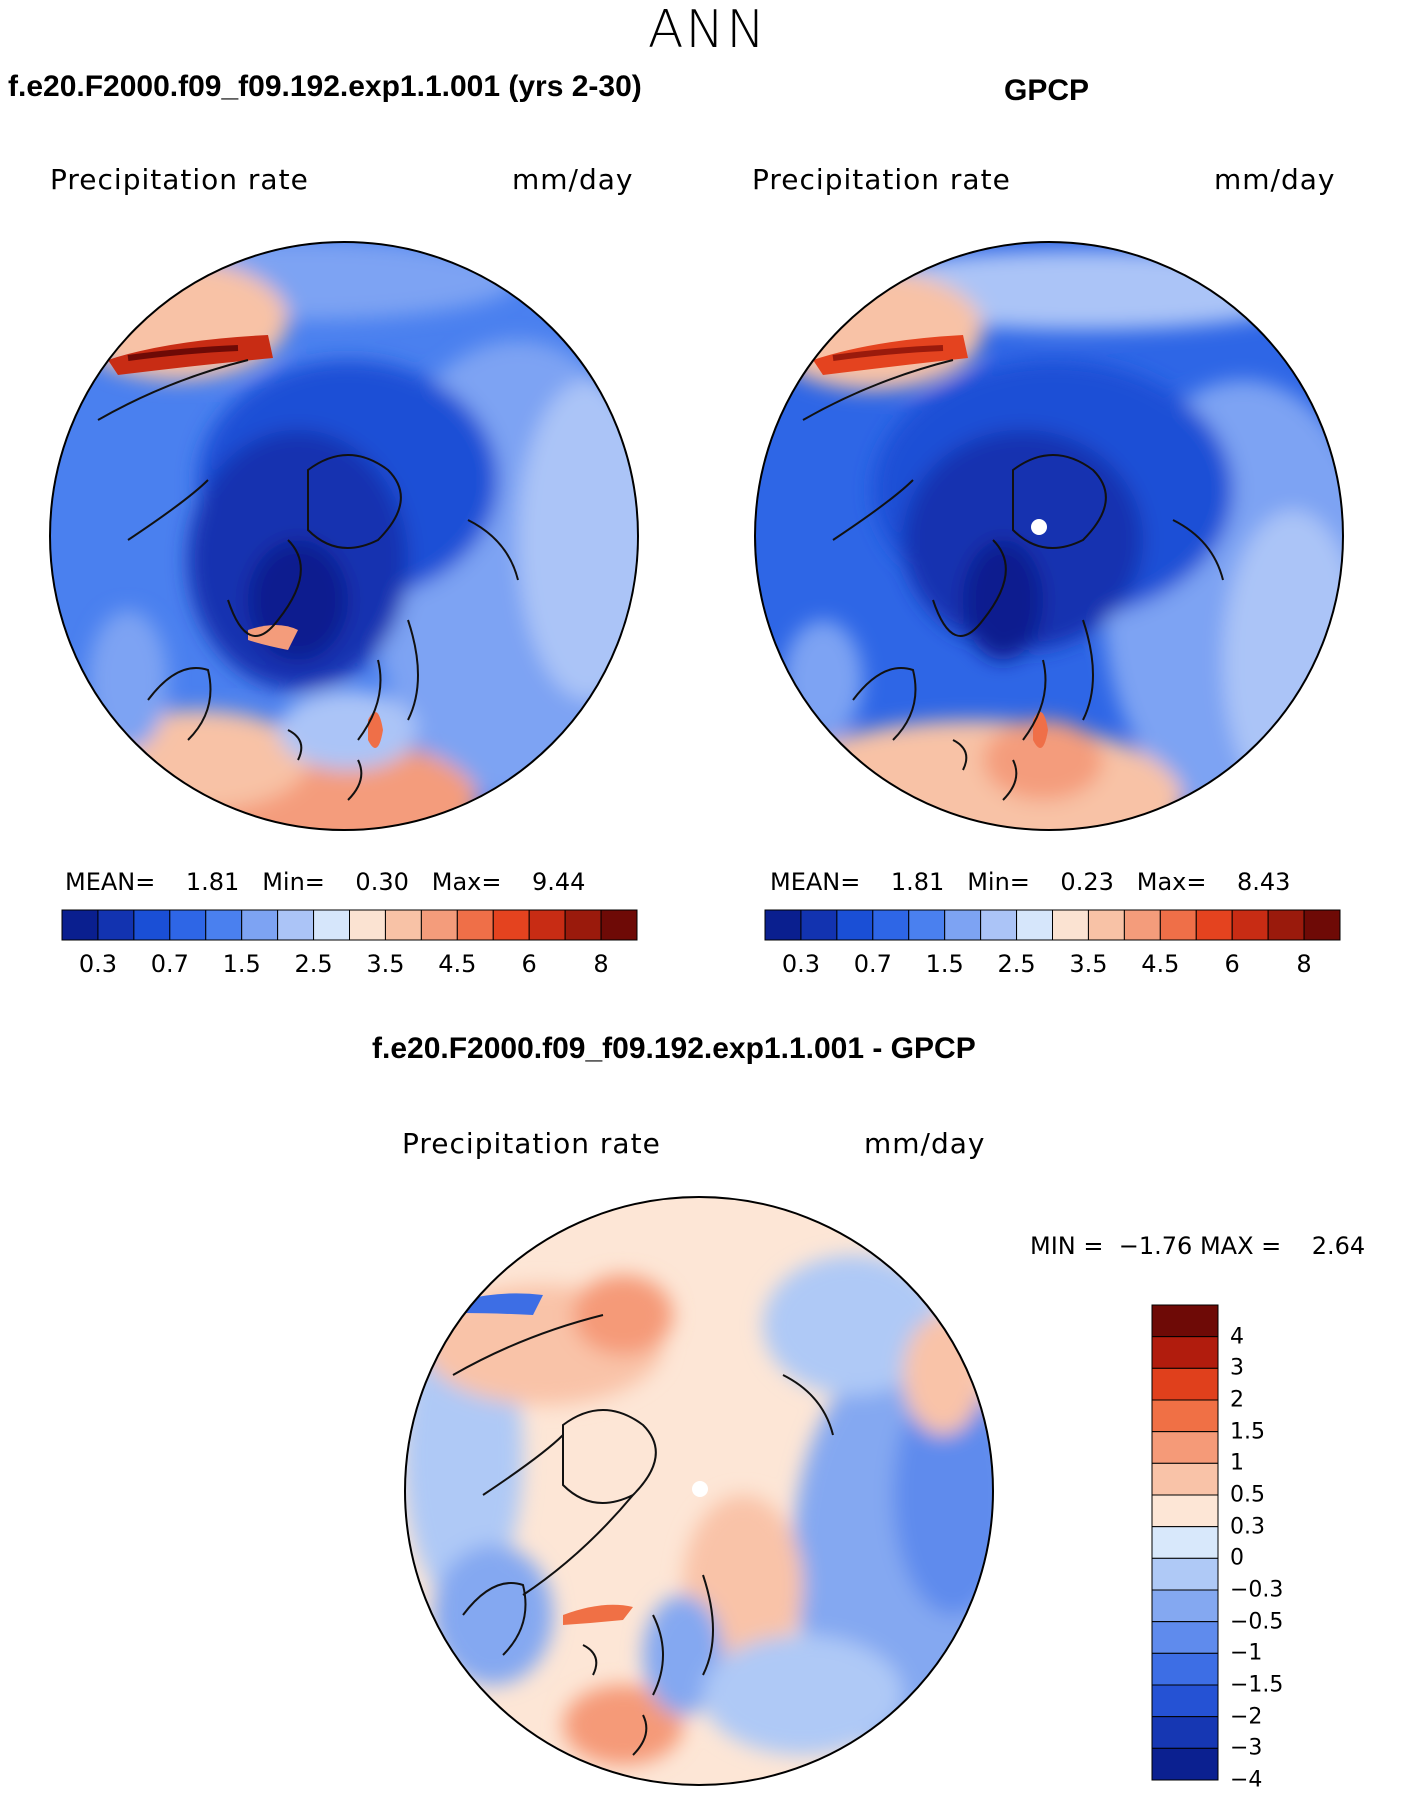 The height and width of the screenshot is (1800, 1415). I want to click on diff-units-label: mm/day, so click(925, 1143).